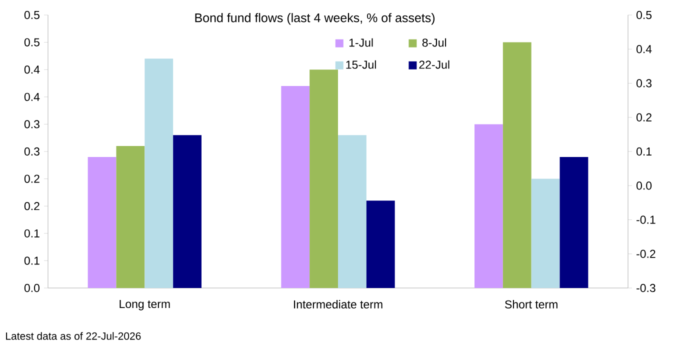  Describe the element at coordinates (32, 288) in the screenshot. I see `y-tick-label: 0.0` at that location.